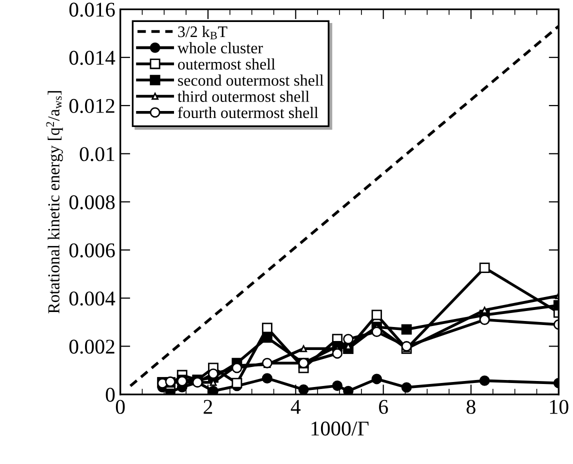  What do you see at coordinates (92, 298) in the screenshot?
I see `y-tick-label: 0.004` at bounding box center [92, 298].